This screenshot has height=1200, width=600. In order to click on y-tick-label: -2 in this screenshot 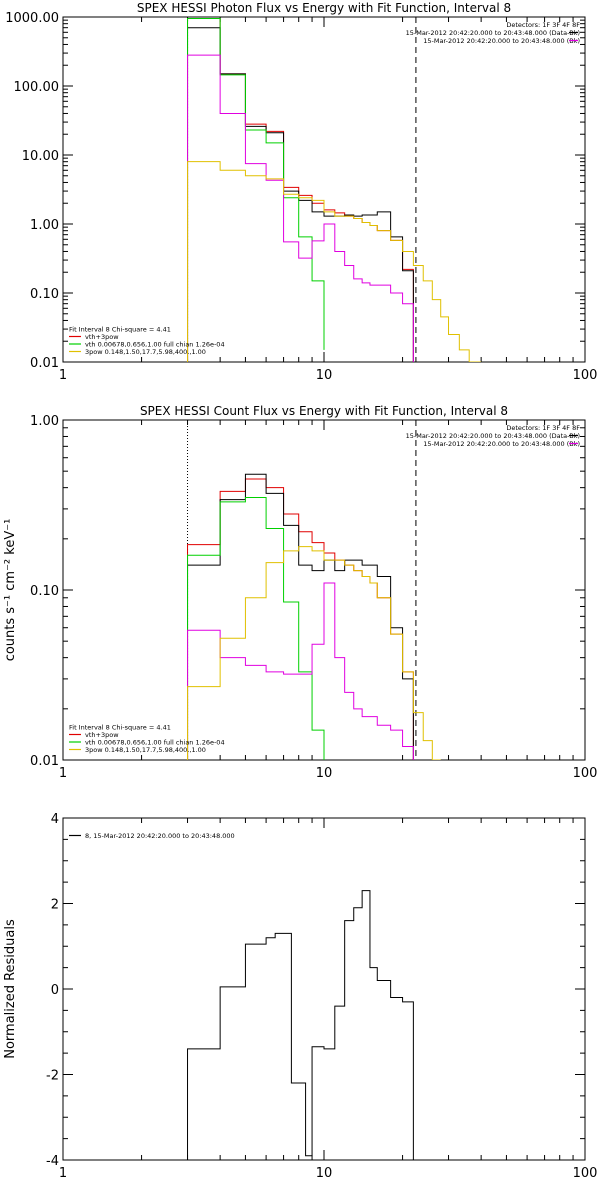, I will do `click(52, 1076)`.